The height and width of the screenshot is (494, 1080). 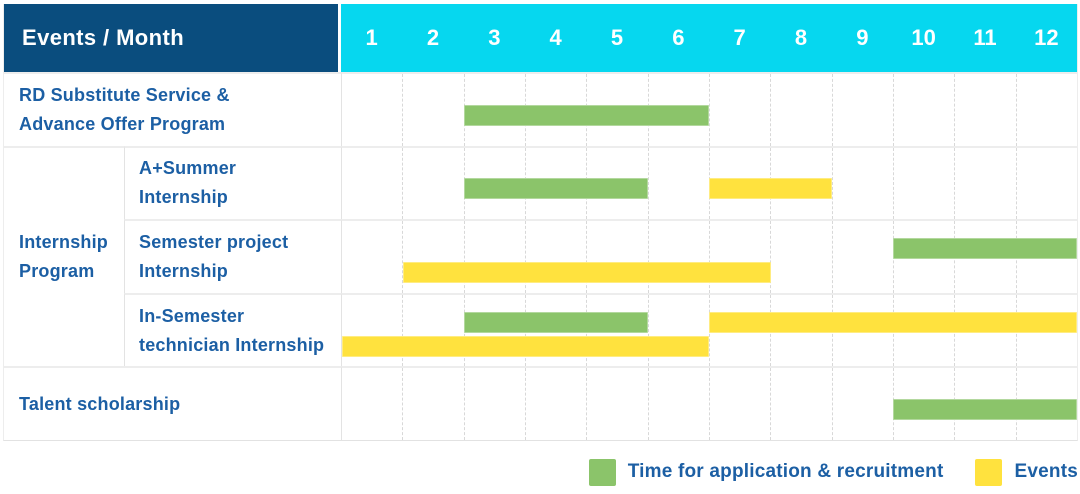 What do you see at coordinates (494, 38) in the screenshot?
I see `month-header-3: 3` at bounding box center [494, 38].